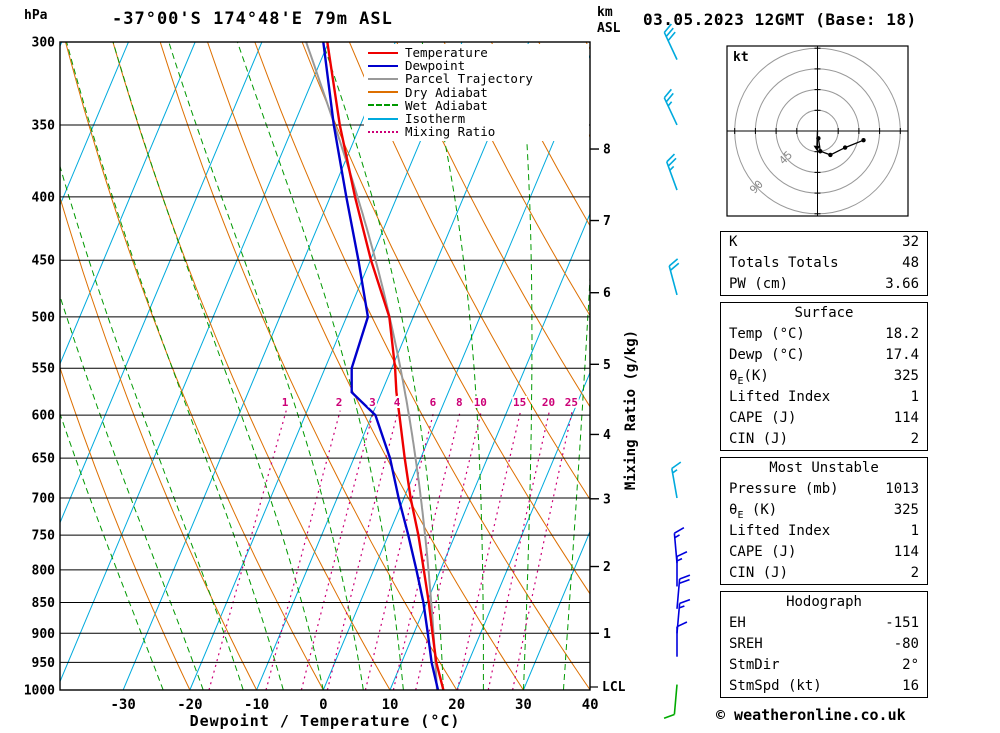 The height and width of the screenshot is (733, 1000). I want to click on stat-row: PW (cm) 3.66, so click(824, 284).